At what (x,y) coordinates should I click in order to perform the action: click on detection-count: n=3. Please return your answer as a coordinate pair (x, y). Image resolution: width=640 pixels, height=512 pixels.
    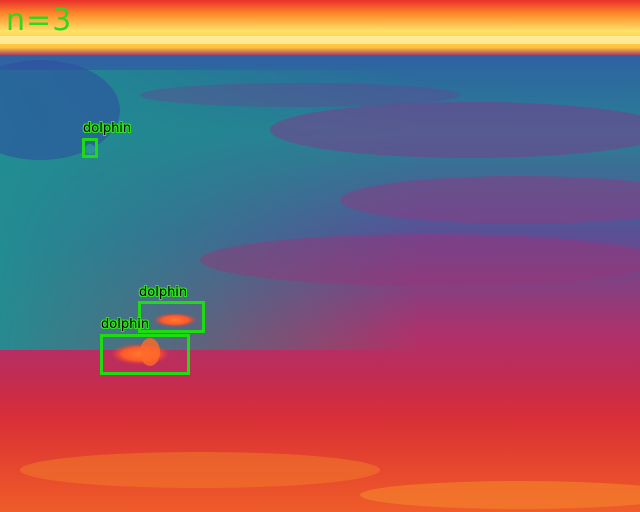
    Looking at the image, I should click on (39, 20).